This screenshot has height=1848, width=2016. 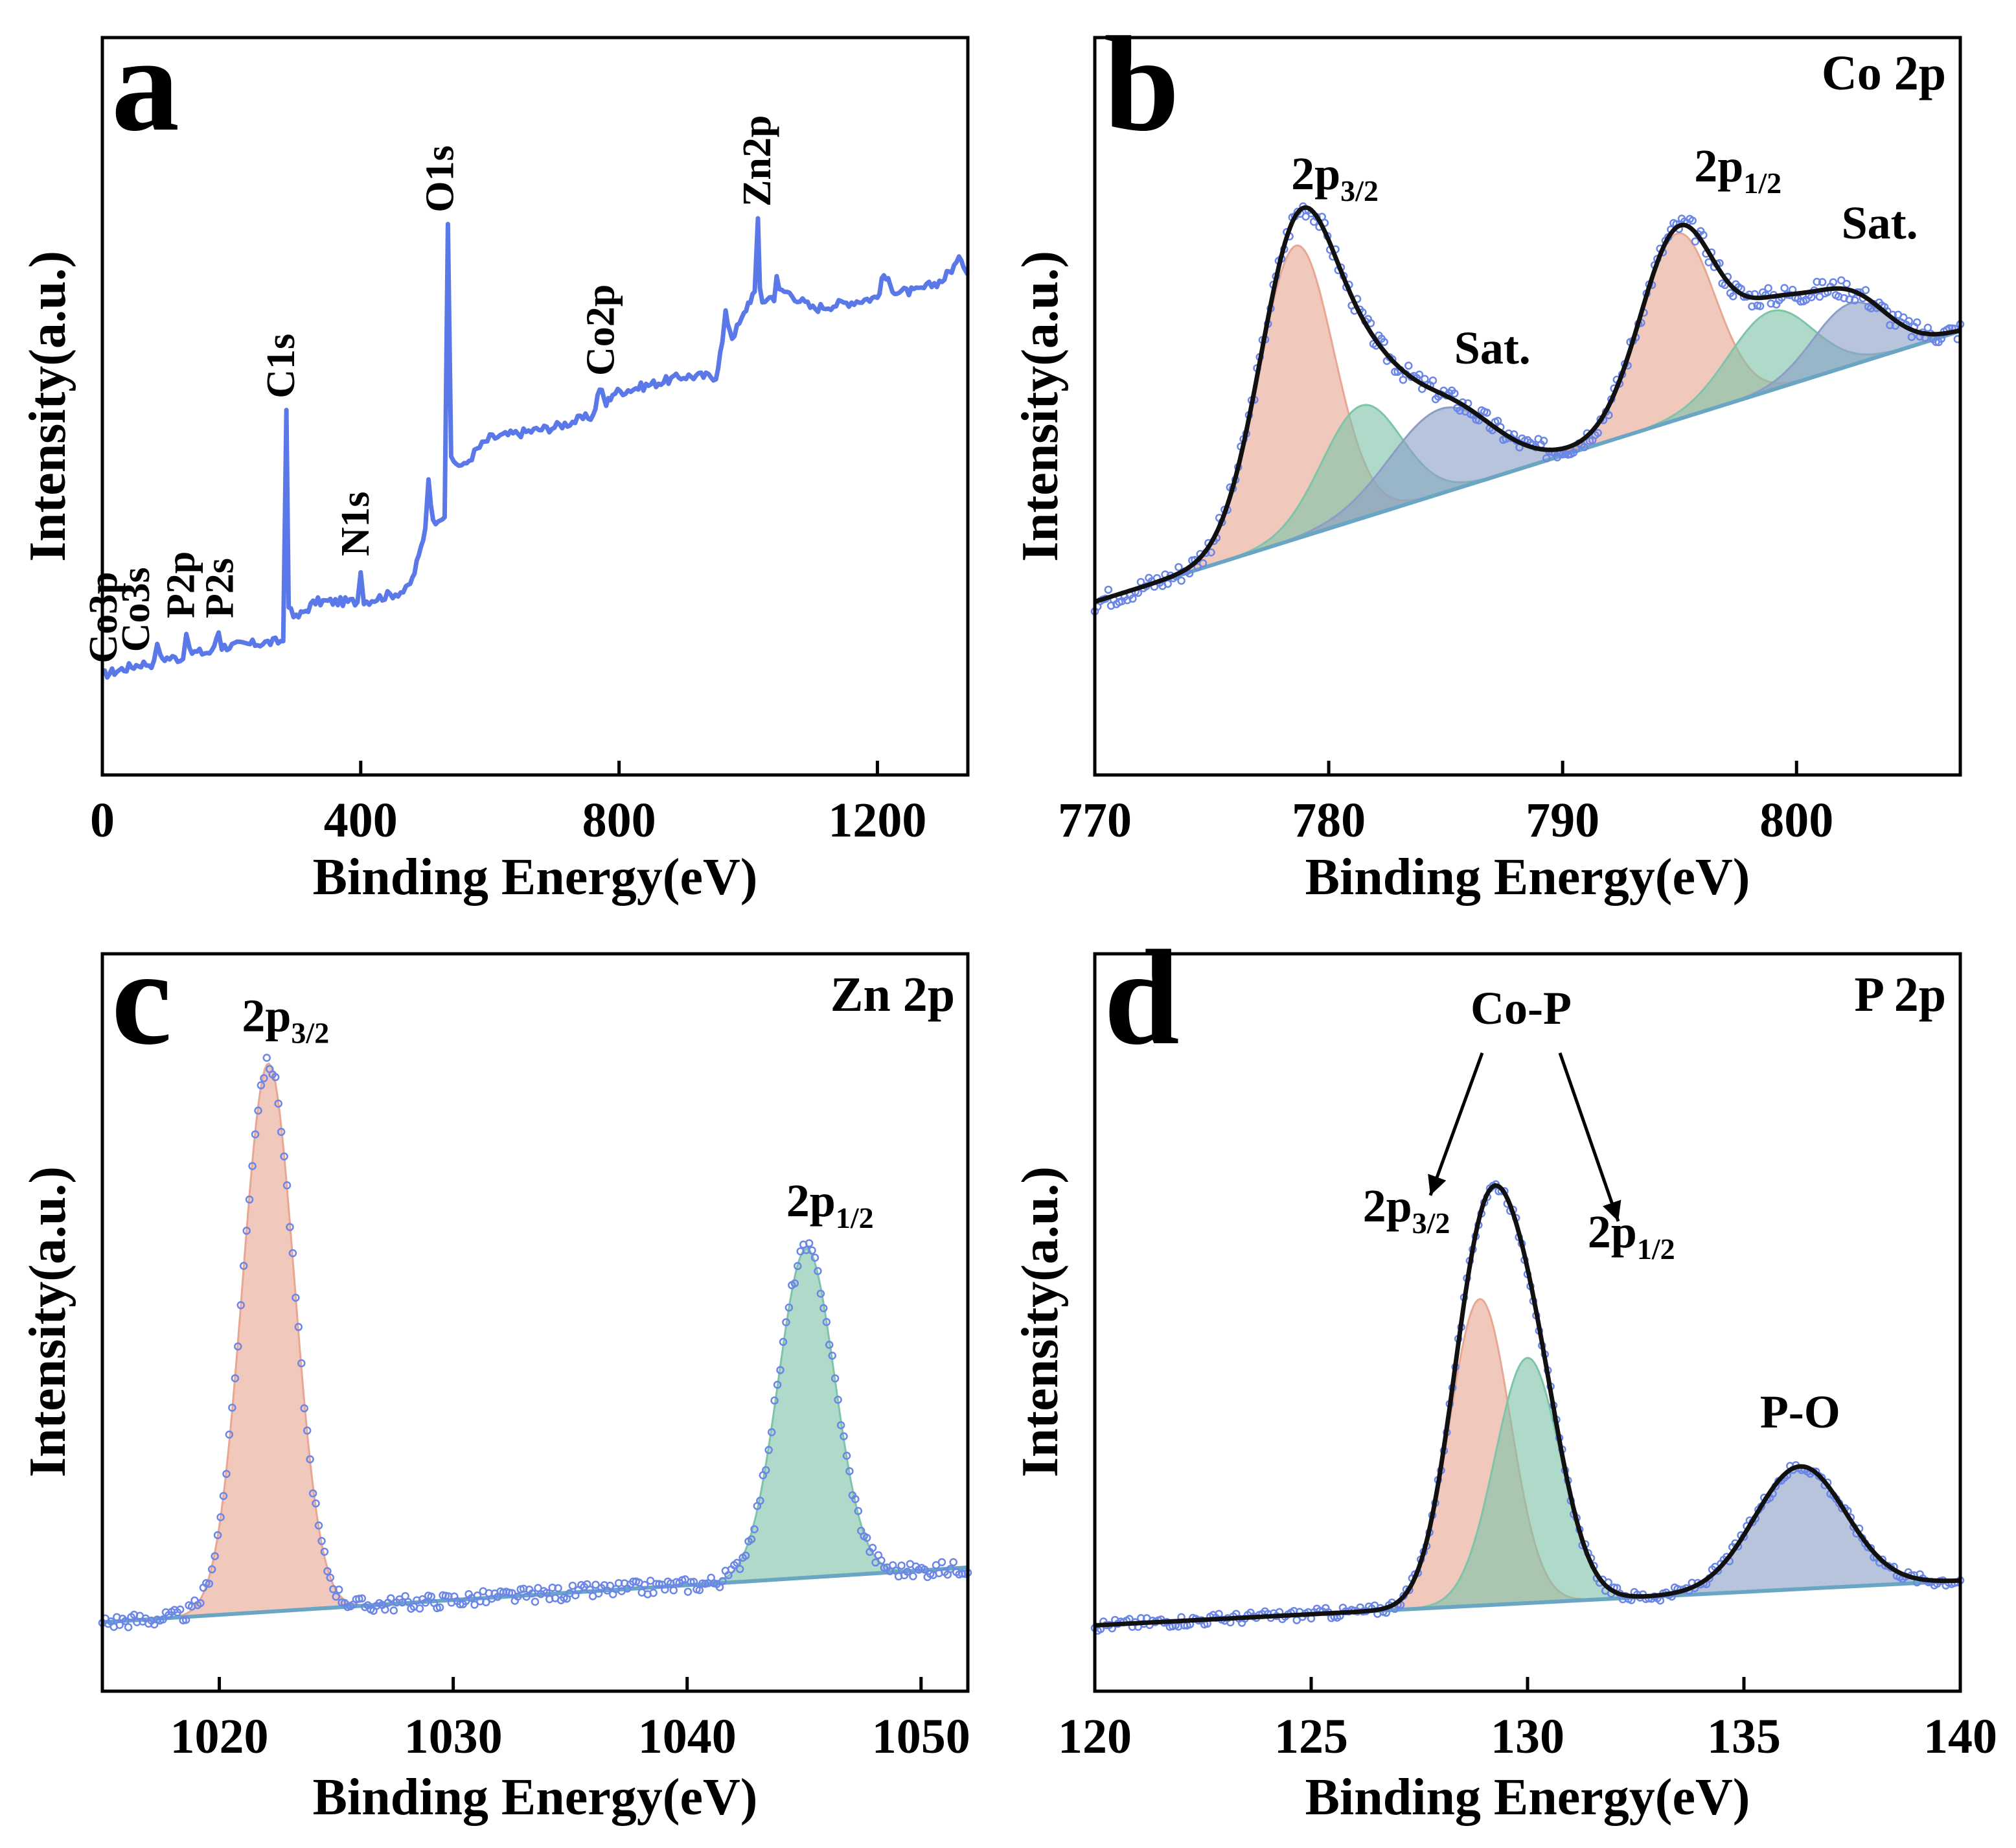 I want to click on x-axis-label-a: Binding Energy(eV), so click(x=535, y=878).